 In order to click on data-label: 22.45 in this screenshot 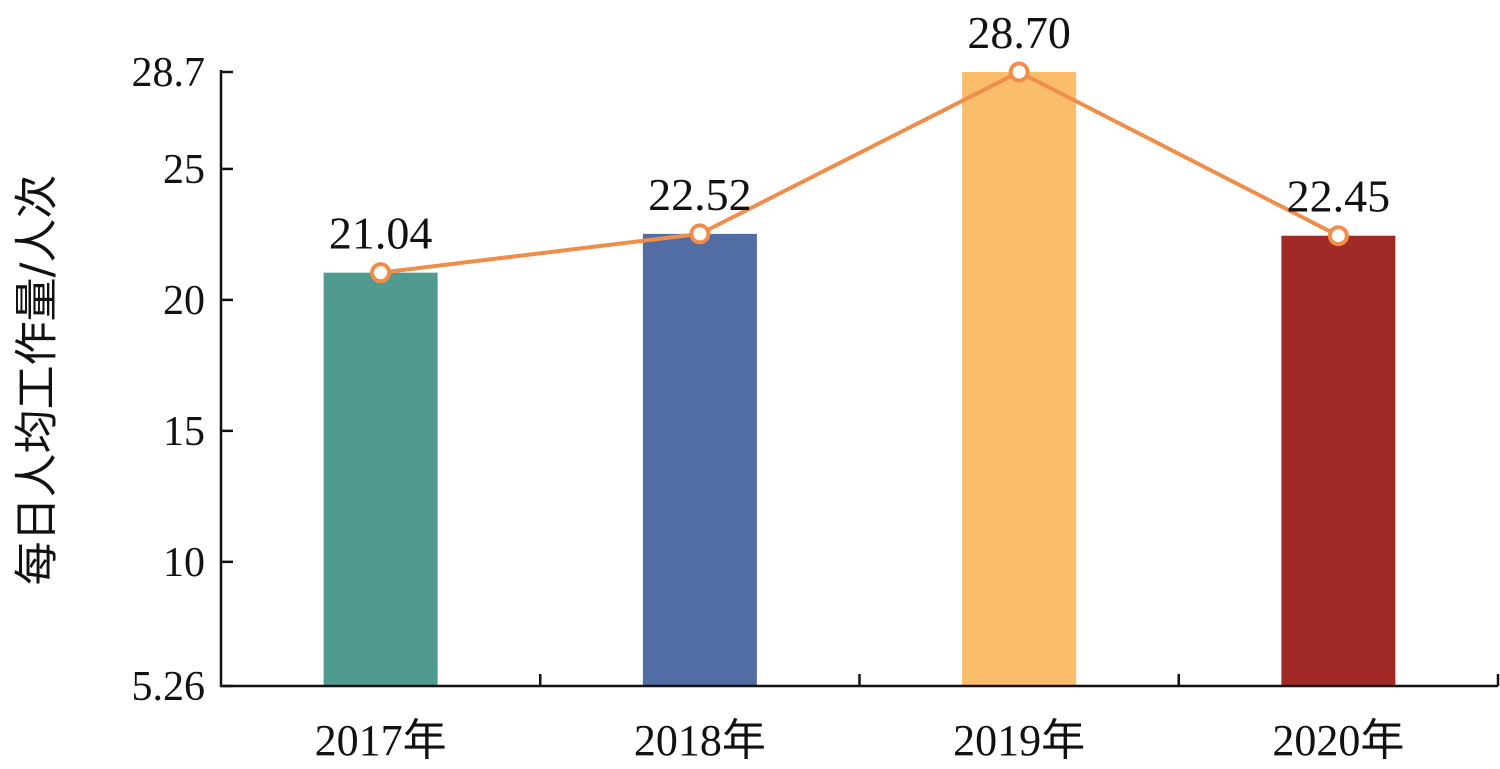, I will do `click(1339, 196)`.